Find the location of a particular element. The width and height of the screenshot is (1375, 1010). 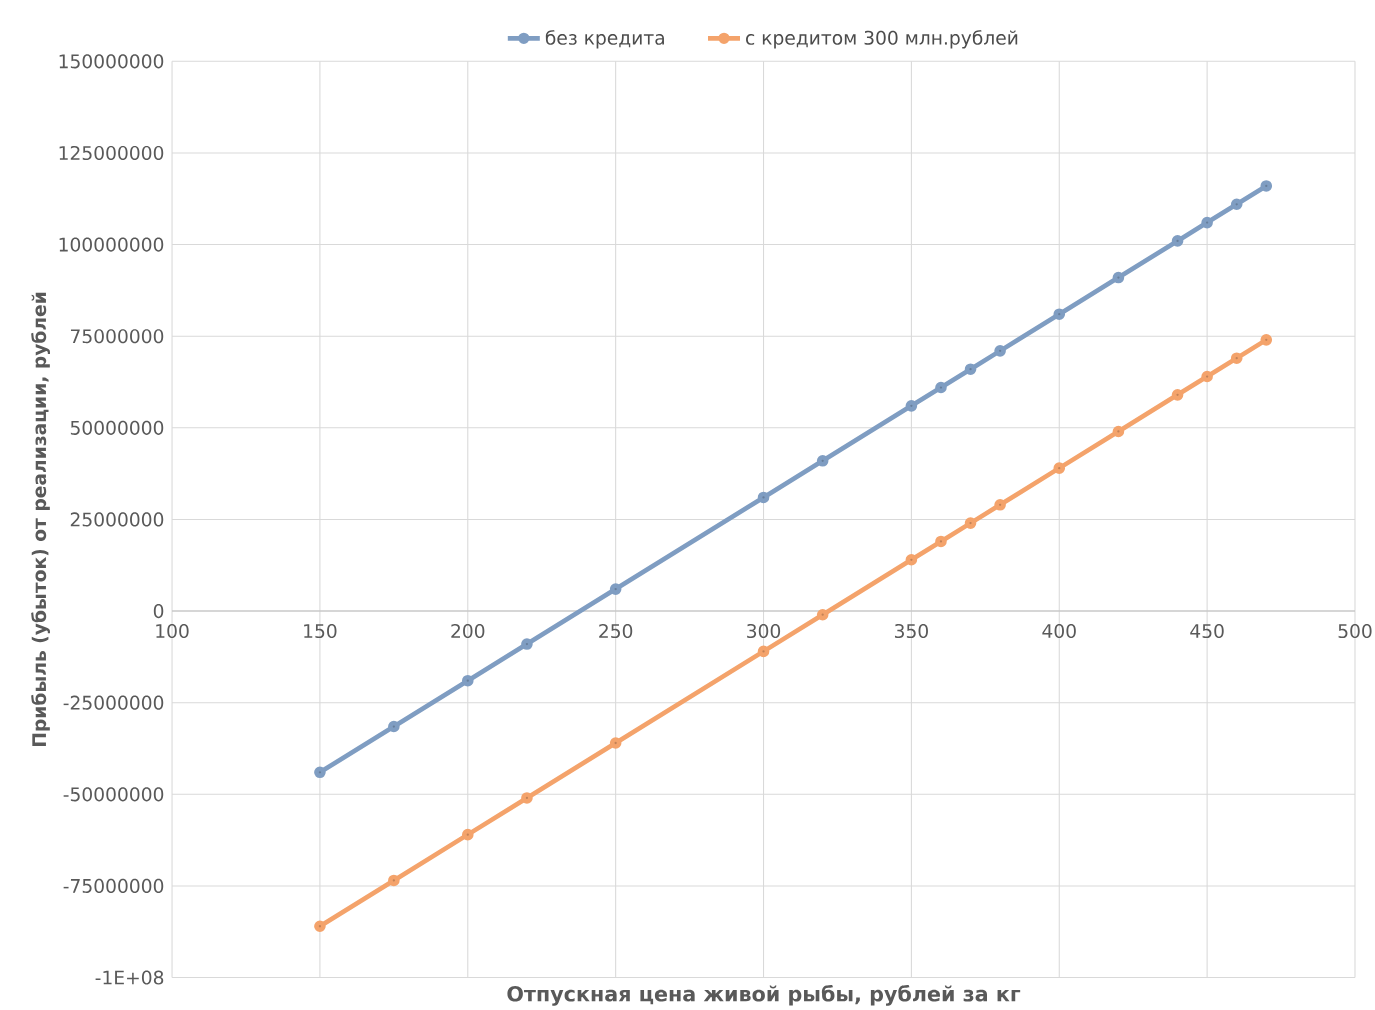

y-tick-label: 75000000 is located at coordinates (117, 336).